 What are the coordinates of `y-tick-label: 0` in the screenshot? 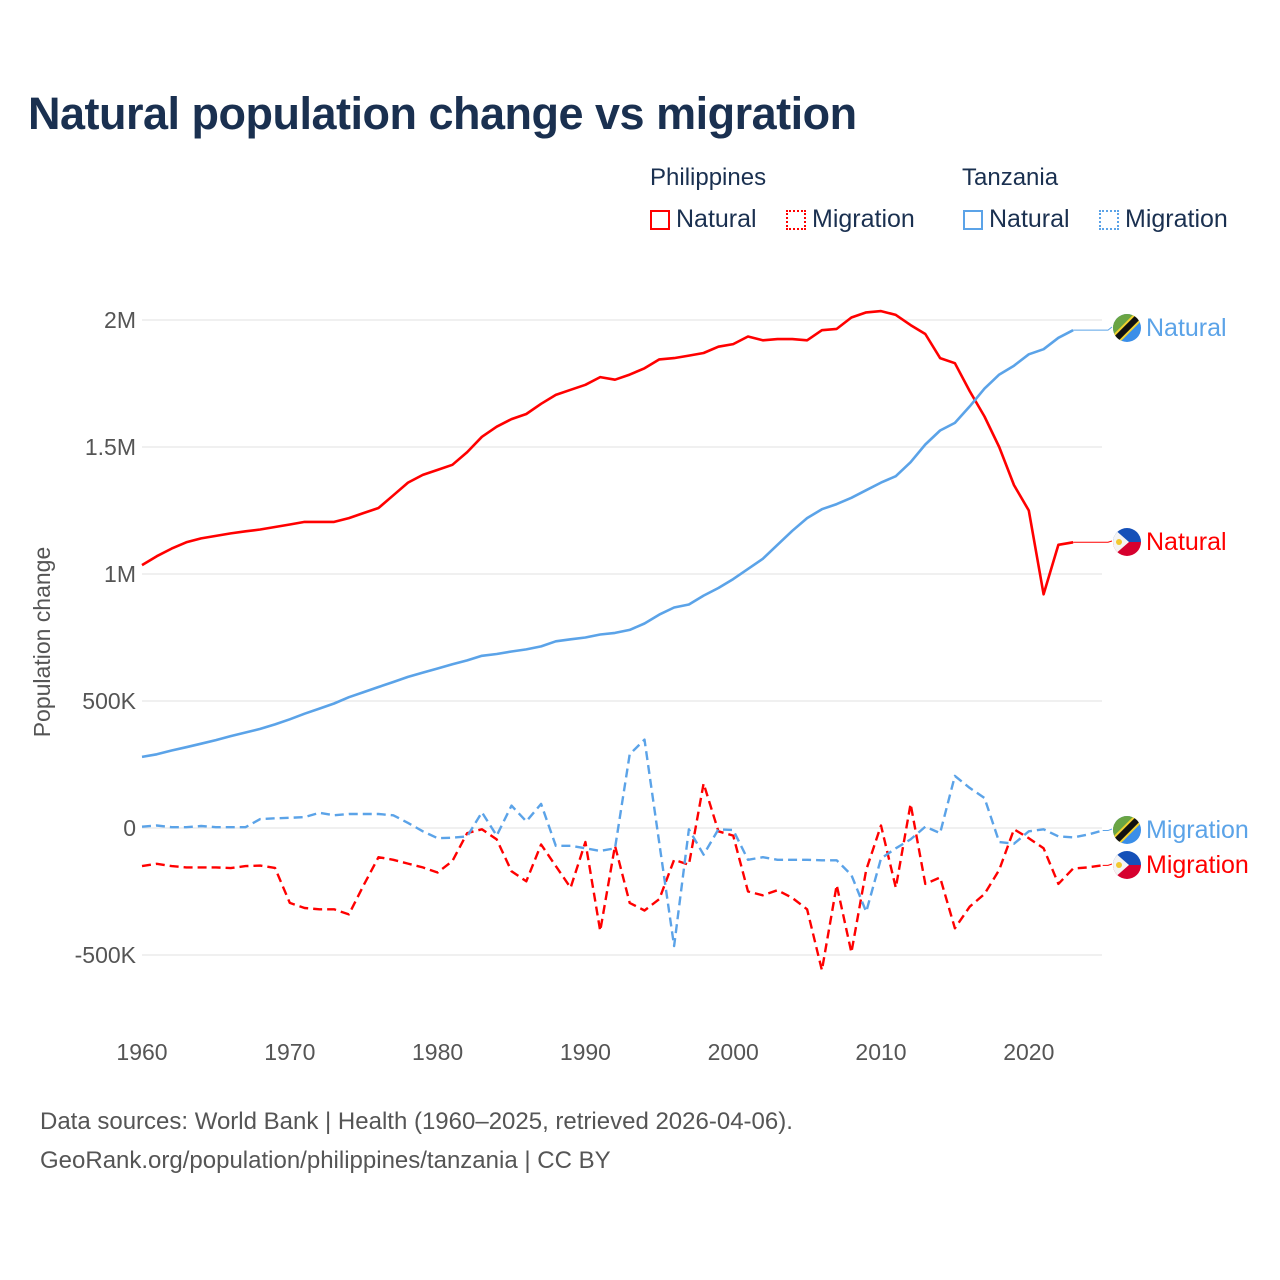 It's located at (129, 828).